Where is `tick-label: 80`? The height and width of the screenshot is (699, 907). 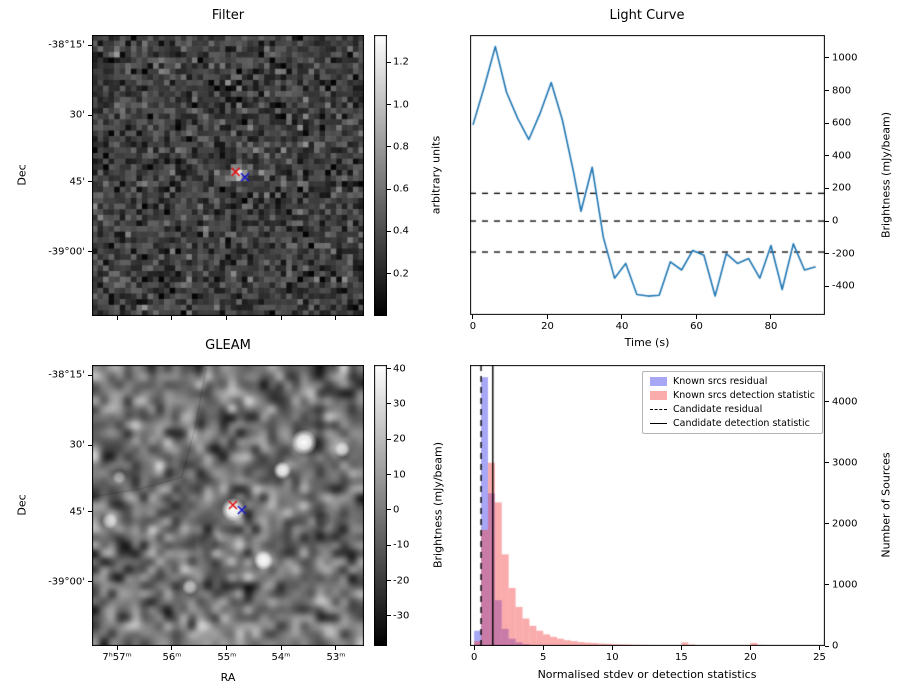
tick-label: 80 is located at coordinates (771, 326).